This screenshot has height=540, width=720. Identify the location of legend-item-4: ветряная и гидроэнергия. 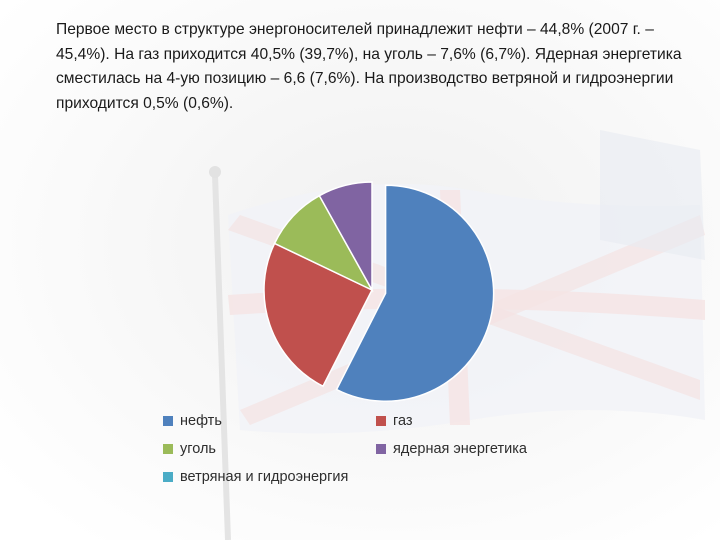
(255, 477).